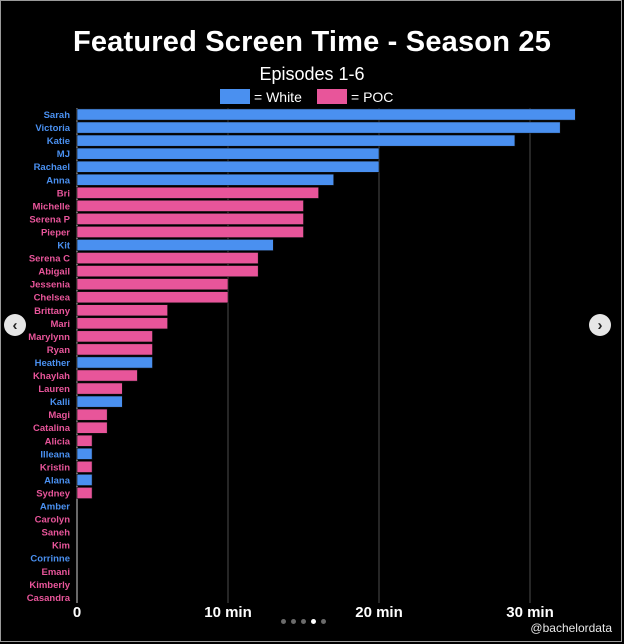 The width and height of the screenshot is (624, 644). Describe the element at coordinates (58, 350) in the screenshot. I see `category-label: Ryan` at that location.